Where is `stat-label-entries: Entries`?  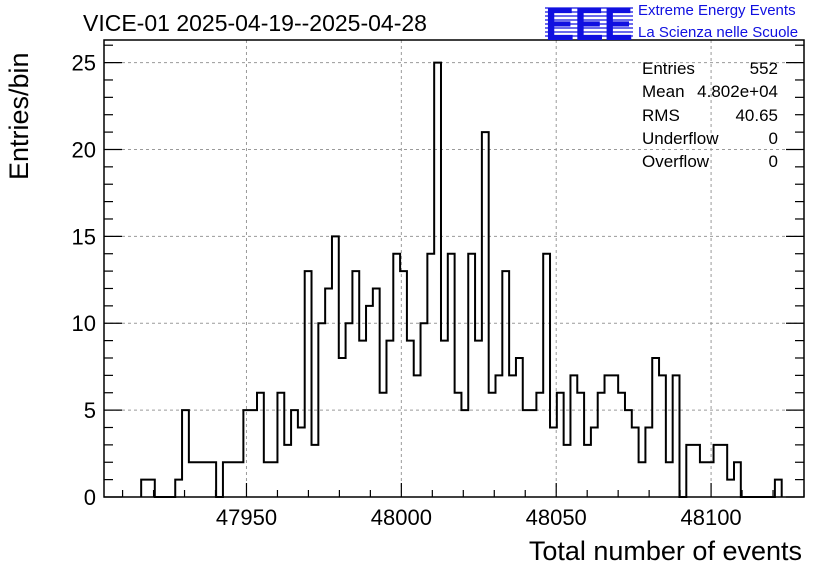
stat-label-entries: Entries is located at coordinates (668, 68).